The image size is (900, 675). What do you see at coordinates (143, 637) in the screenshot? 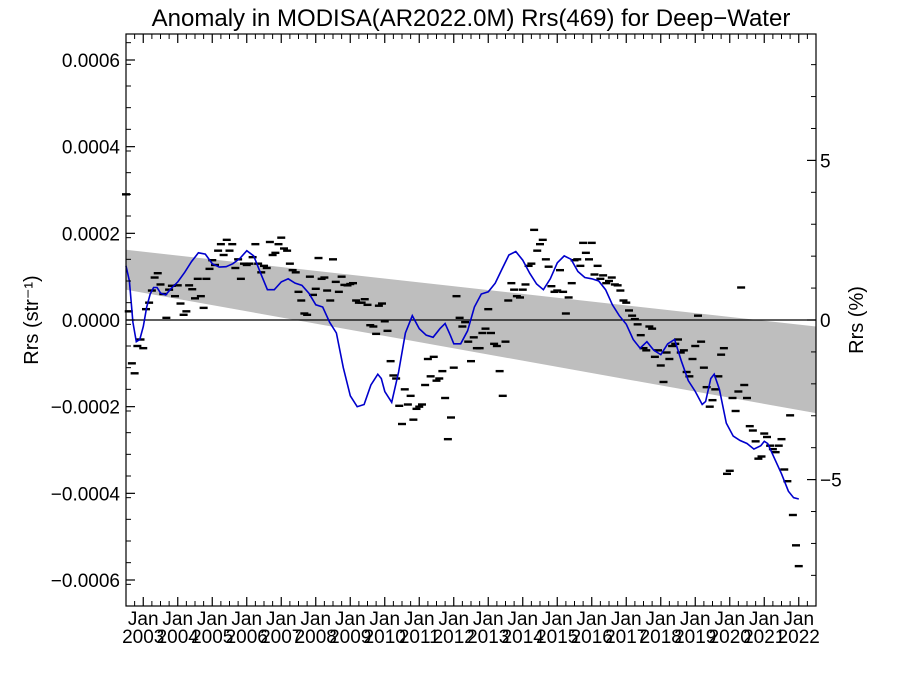
I see `x-tick-year: 2003` at bounding box center [143, 637].